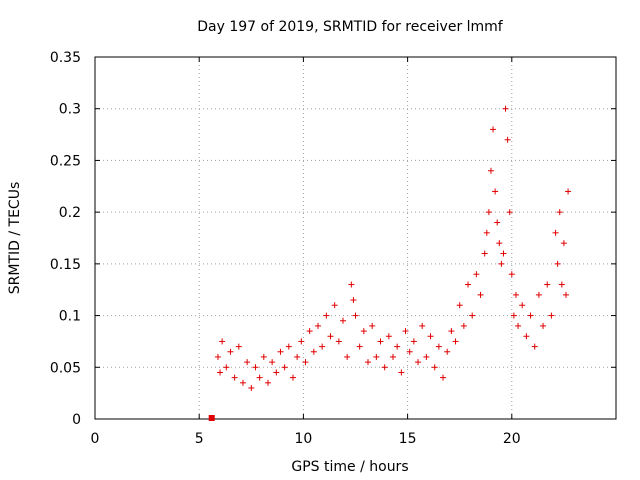  Describe the element at coordinates (76, 420) in the screenshot. I see `y-tick-label: 0` at that location.